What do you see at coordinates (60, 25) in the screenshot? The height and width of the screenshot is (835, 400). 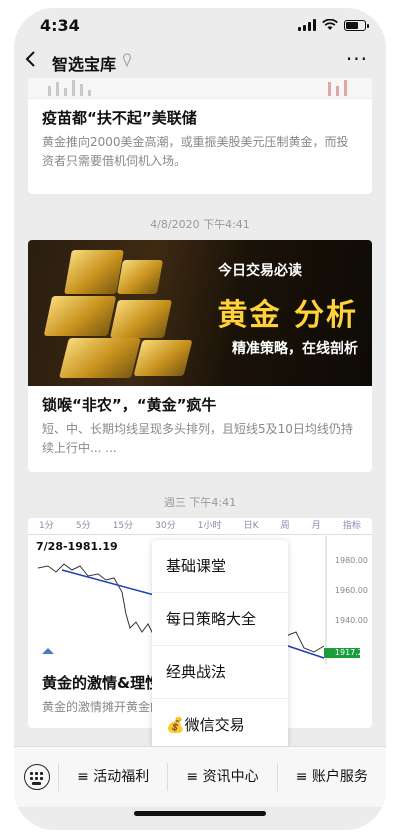 I see `status-time: 4:34` at bounding box center [60, 25].